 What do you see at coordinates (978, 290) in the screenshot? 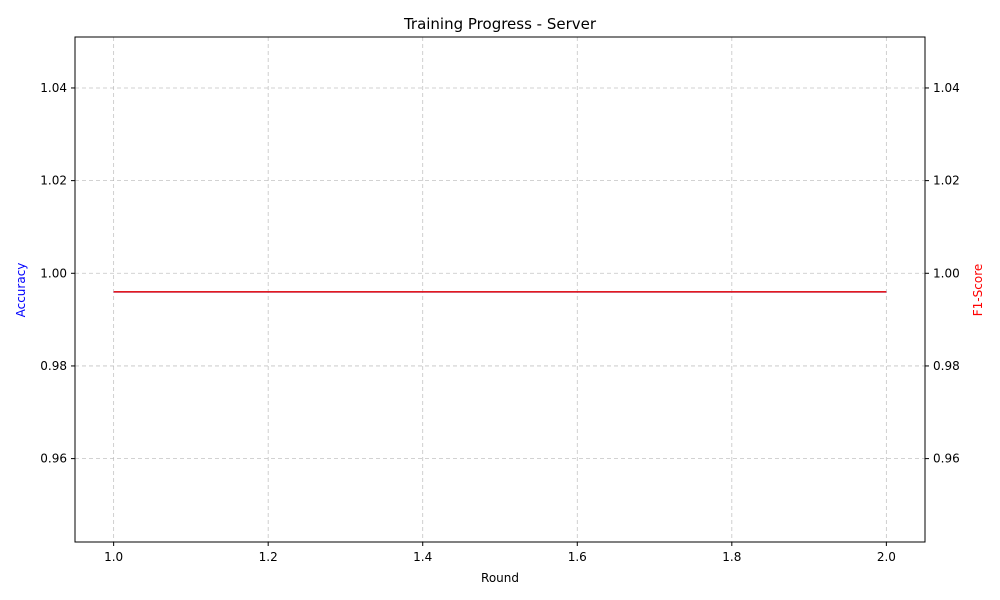
I see `y-axis-label-right: F1-Score` at bounding box center [978, 290].